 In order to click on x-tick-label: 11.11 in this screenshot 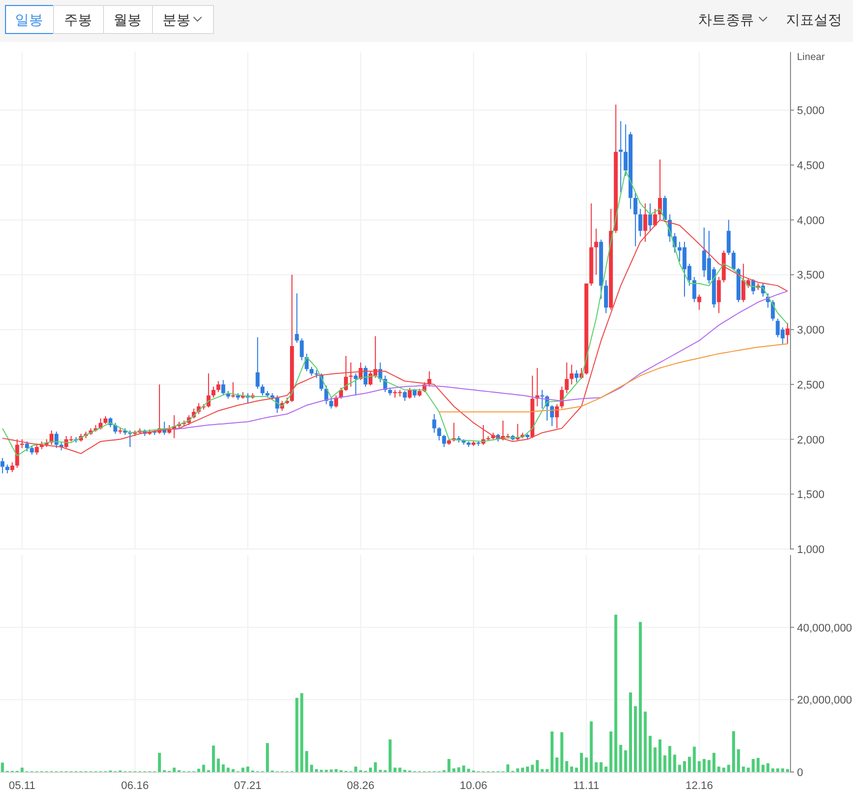, I will do `click(586, 786)`.